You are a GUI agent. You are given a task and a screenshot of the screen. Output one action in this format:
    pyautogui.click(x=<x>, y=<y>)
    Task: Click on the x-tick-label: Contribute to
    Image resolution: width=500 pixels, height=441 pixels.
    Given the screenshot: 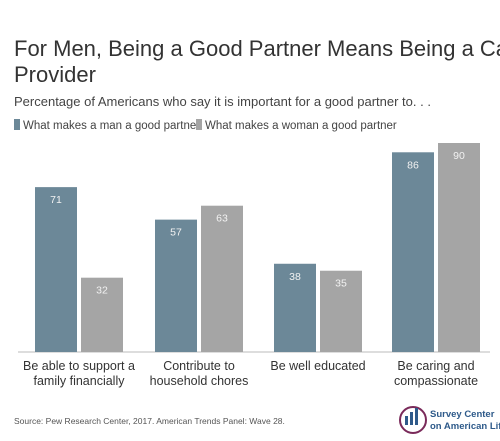 What is the action you would take?
    pyautogui.click(x=199, y=366)
    